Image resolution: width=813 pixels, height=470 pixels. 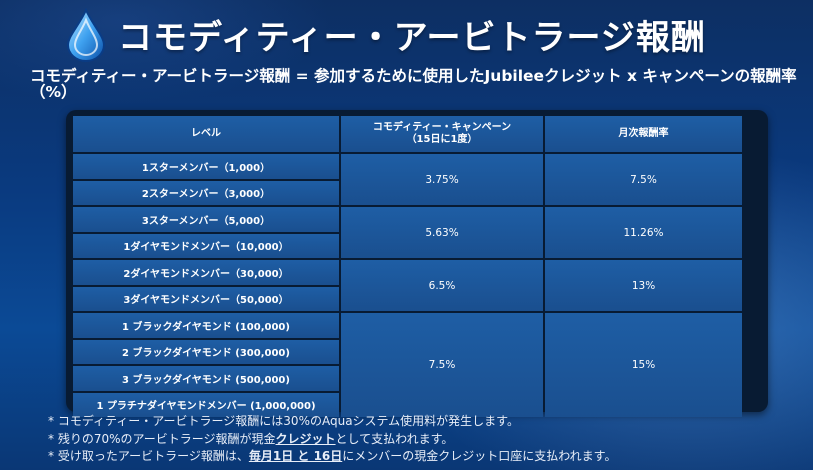 What do you see at coordinates (442, 285) in the screenshot?
I see `campaign-rate-cell: 6.5%` at bounding box center [442, 285].